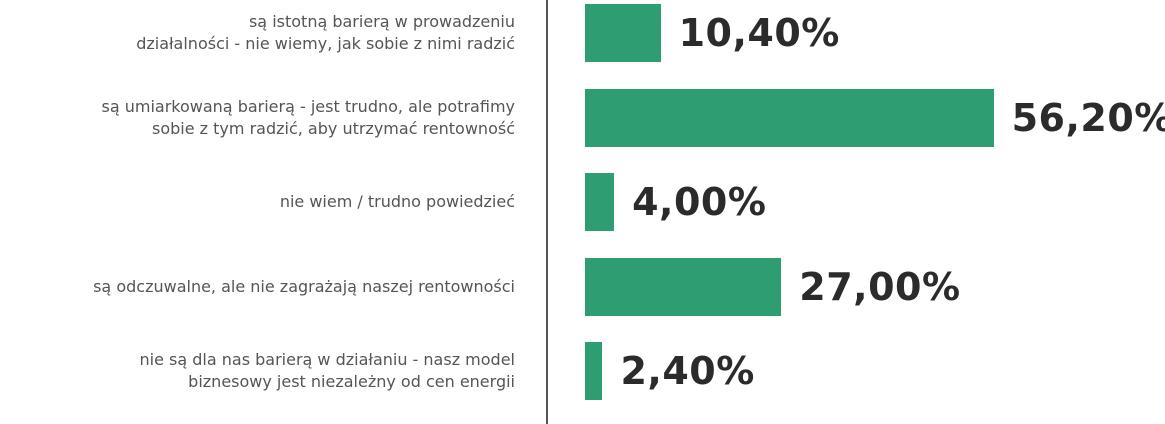  What do you see at coordinates (687, 371) in the screenshot?
I see `value-label: 2,40%` at bounding box center [687, 371].